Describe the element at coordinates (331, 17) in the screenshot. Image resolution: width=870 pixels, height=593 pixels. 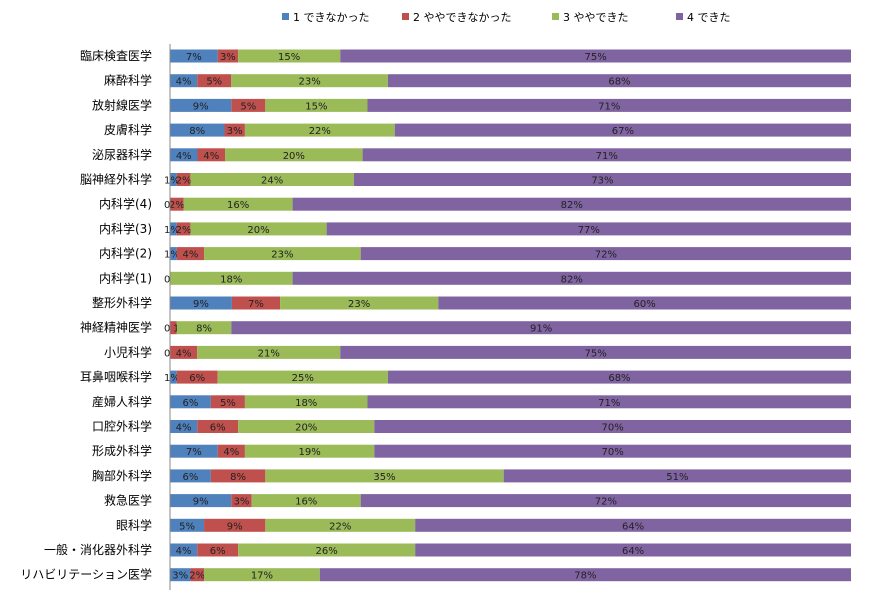
I see `legend-label: 1 できなかった` at that location.